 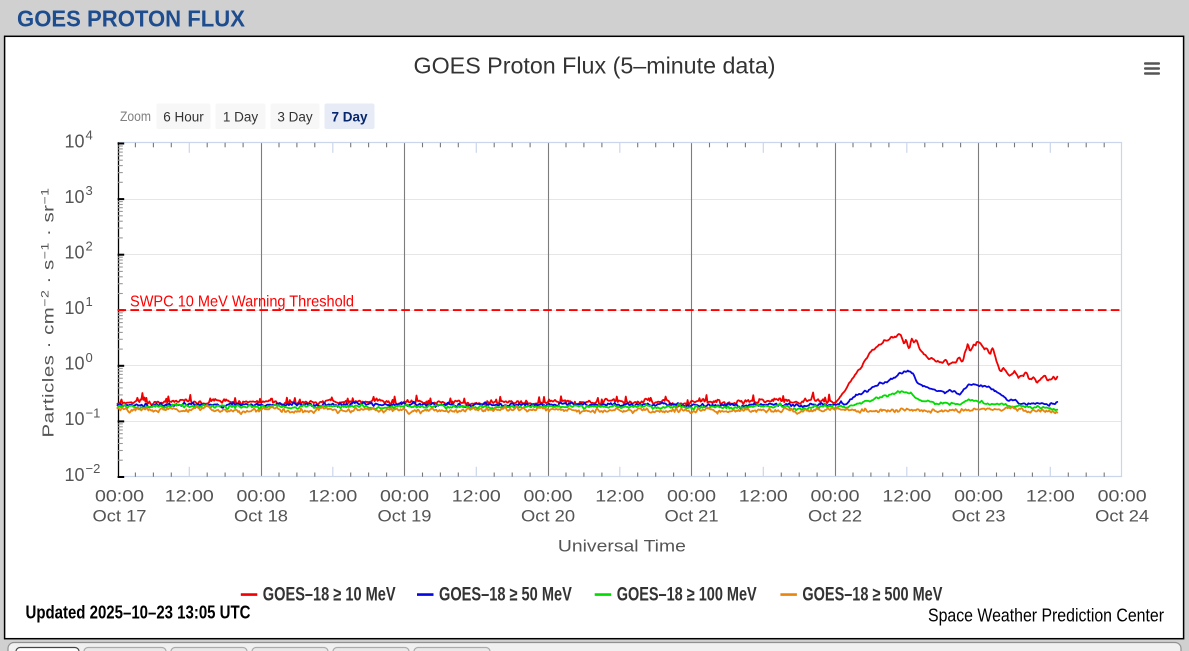 What do you see at coordinates (138, 612) in the screenshot?
I see `svg-text: Updated 2025–10–23 13:05 UTC` at bounding box center [138, 612].